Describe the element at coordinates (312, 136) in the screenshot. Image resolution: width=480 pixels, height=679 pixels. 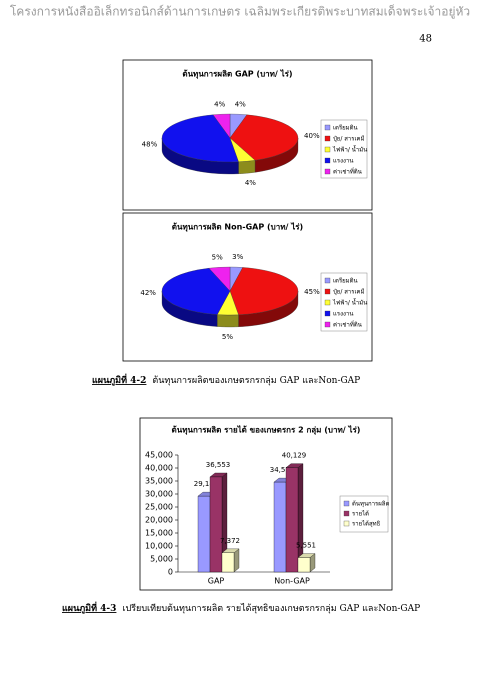
I see `data-label: 40%` at that location.